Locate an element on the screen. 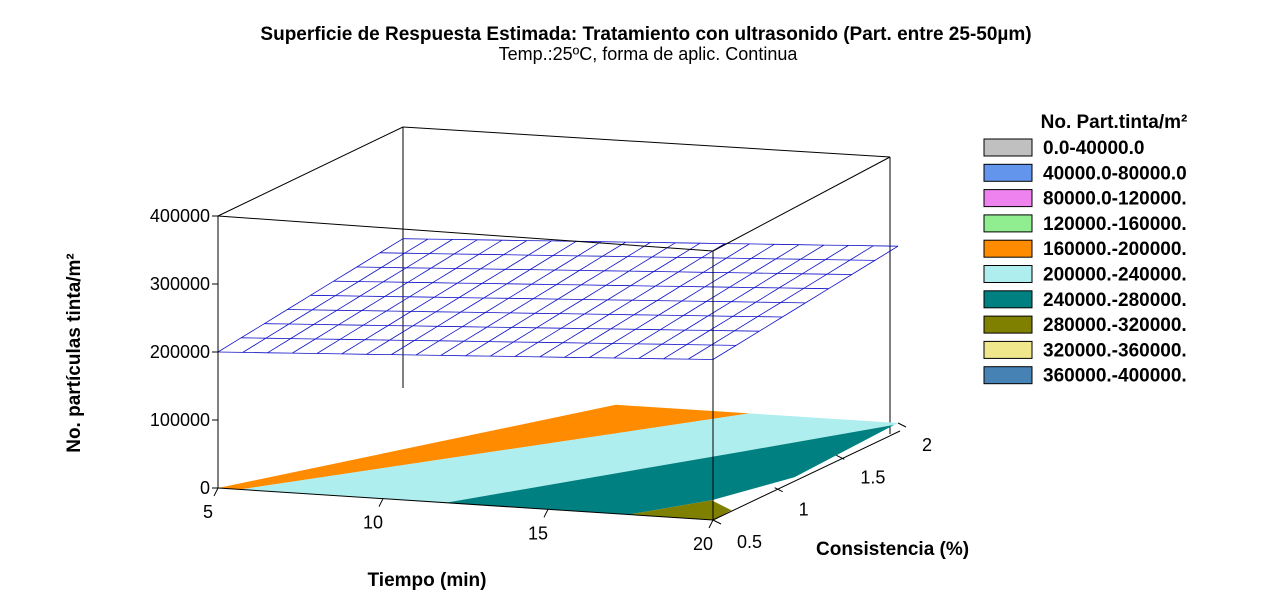 The image size is (1261, 608). floor-contour is located at coordinates (558, 462).